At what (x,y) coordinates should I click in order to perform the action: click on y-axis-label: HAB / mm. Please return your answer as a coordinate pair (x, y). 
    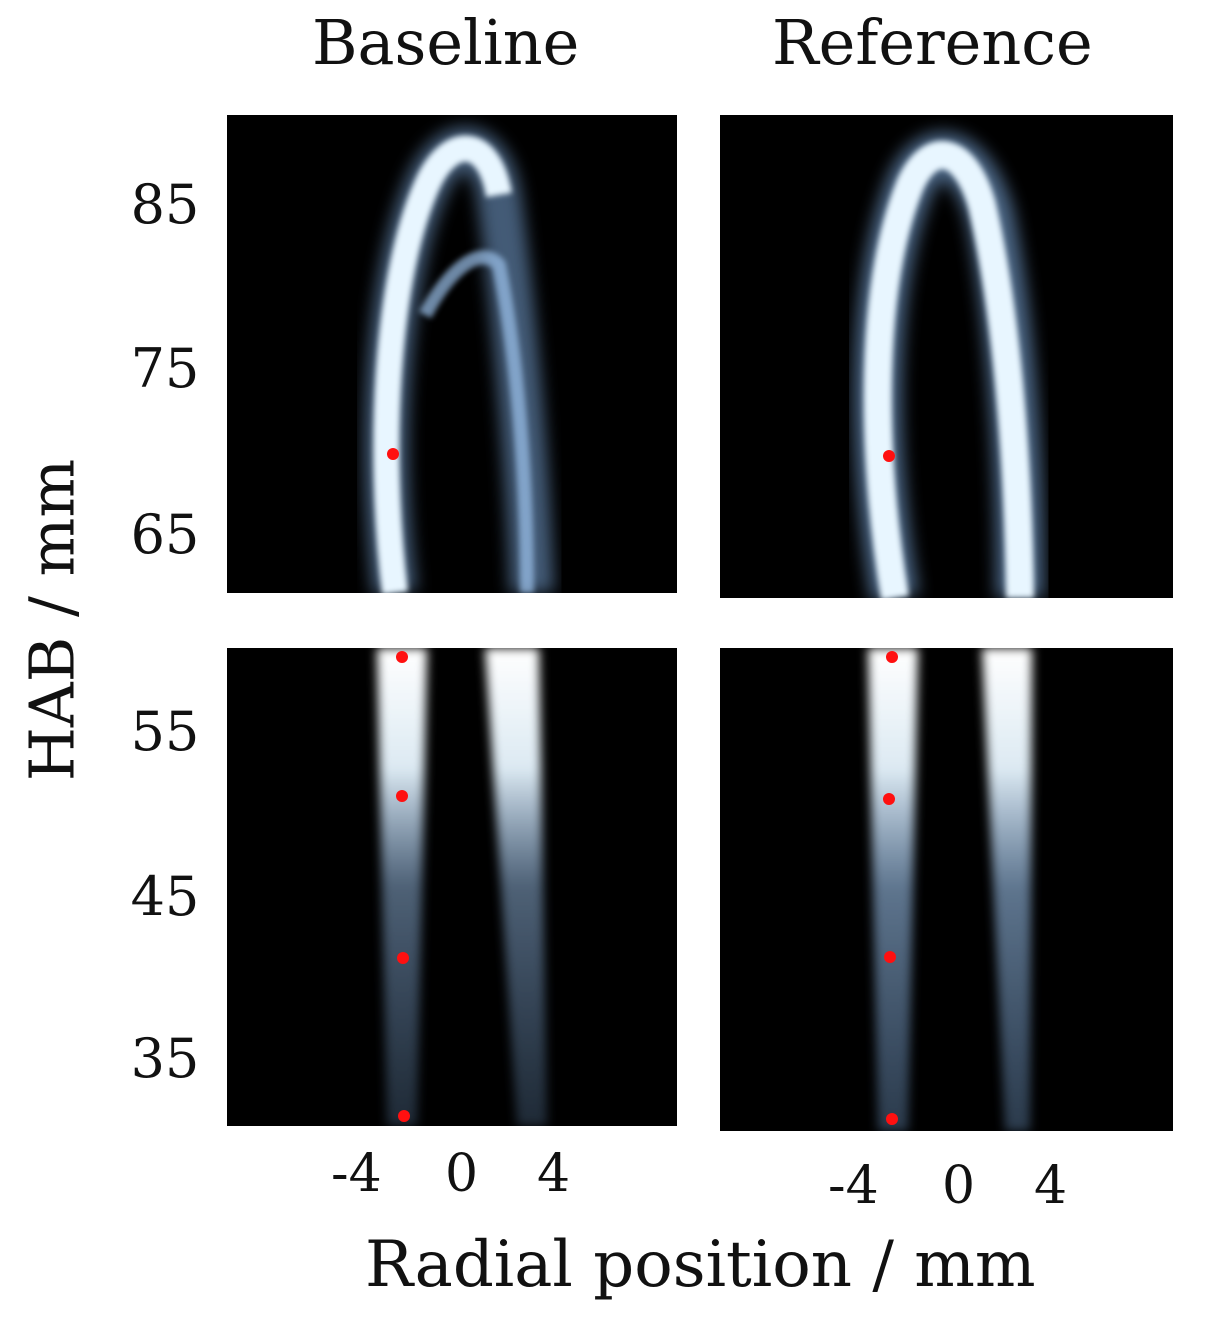
    Looking at the image, I should click on (52, 620).